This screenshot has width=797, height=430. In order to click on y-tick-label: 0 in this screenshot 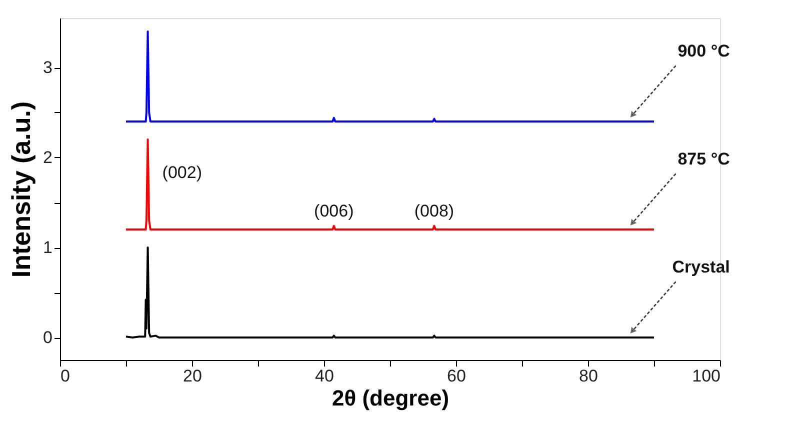, I will do `click(47, 337)`.